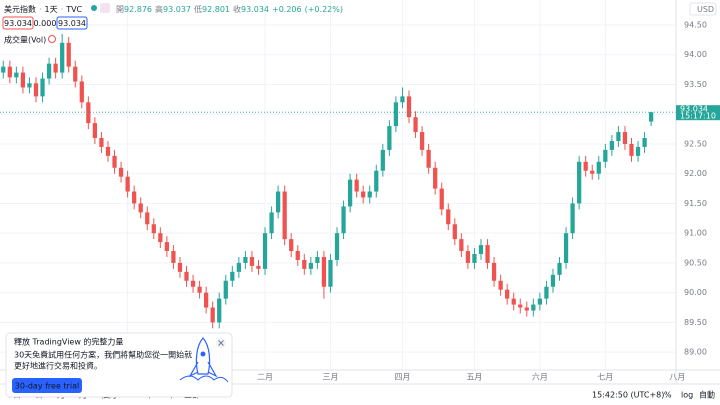  Describe the element at coordinates (703, 9) in the screenshot. I see `currency-button` at that location.